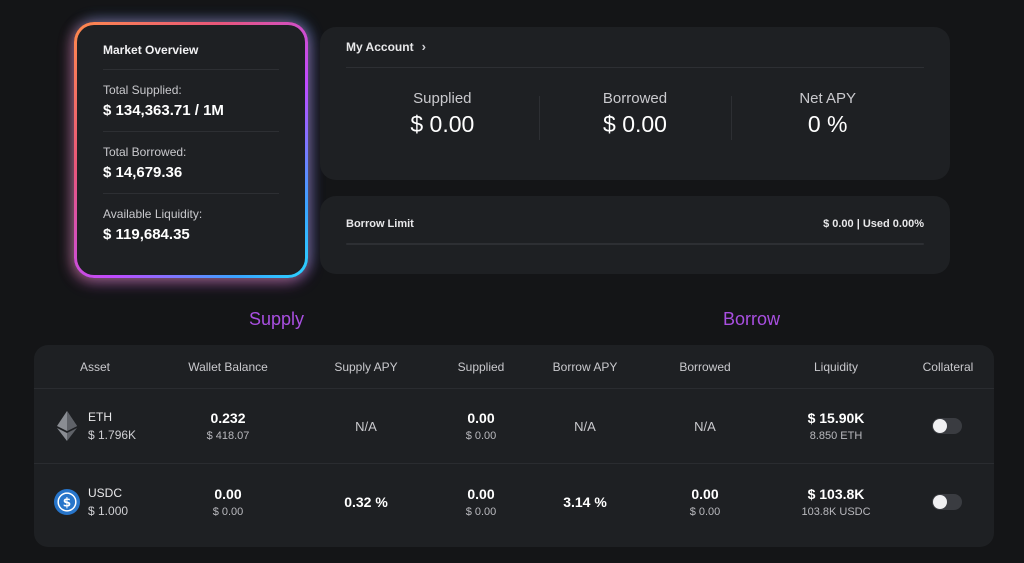 This screenshot has width=1024, height=563. What do you see at coordinates (705, 511) in the screenshot?
I see `borrowed-usd: $ 0.00` at bounding box center [705, 511].